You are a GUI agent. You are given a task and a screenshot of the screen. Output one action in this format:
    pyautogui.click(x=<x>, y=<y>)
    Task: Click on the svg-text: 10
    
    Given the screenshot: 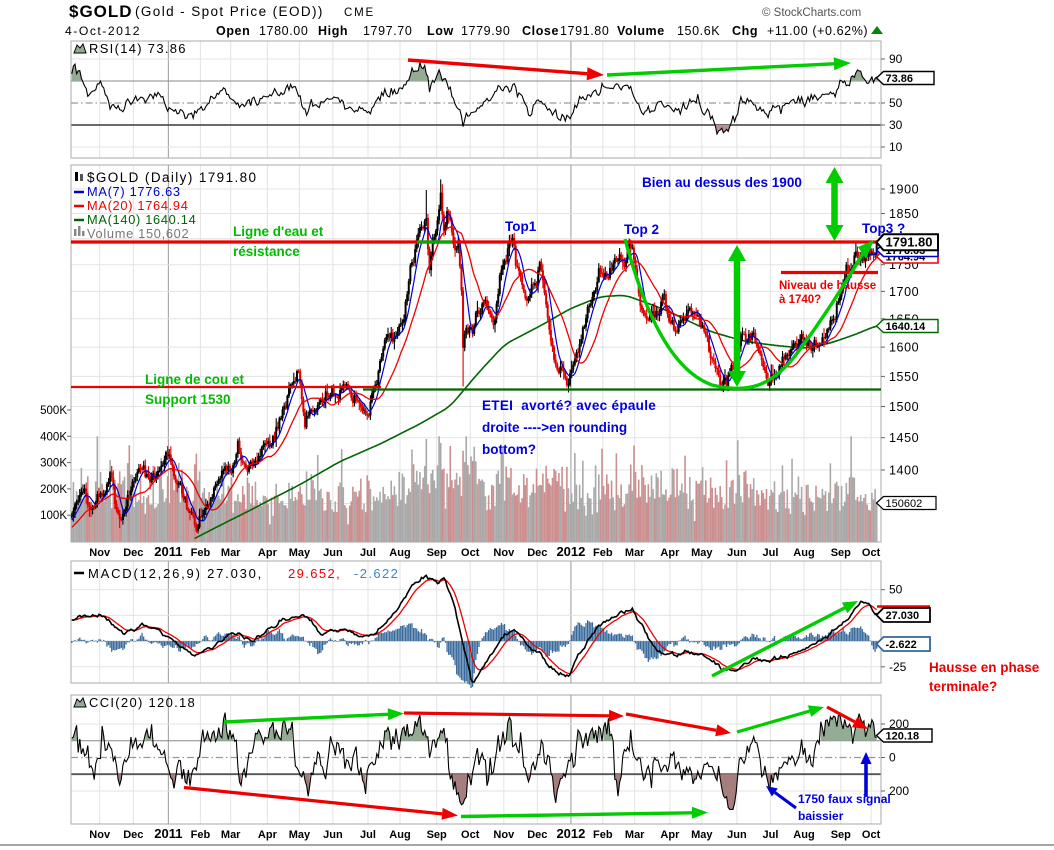 What is the action you would take?
    pyautogui.click(x=896, y=147)
    